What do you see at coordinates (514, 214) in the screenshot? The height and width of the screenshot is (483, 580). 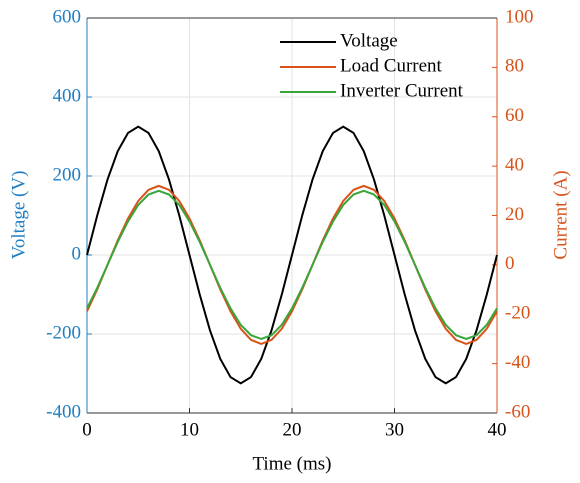 I see `y2-tick-label: 20` at bounding box center [514, 214].